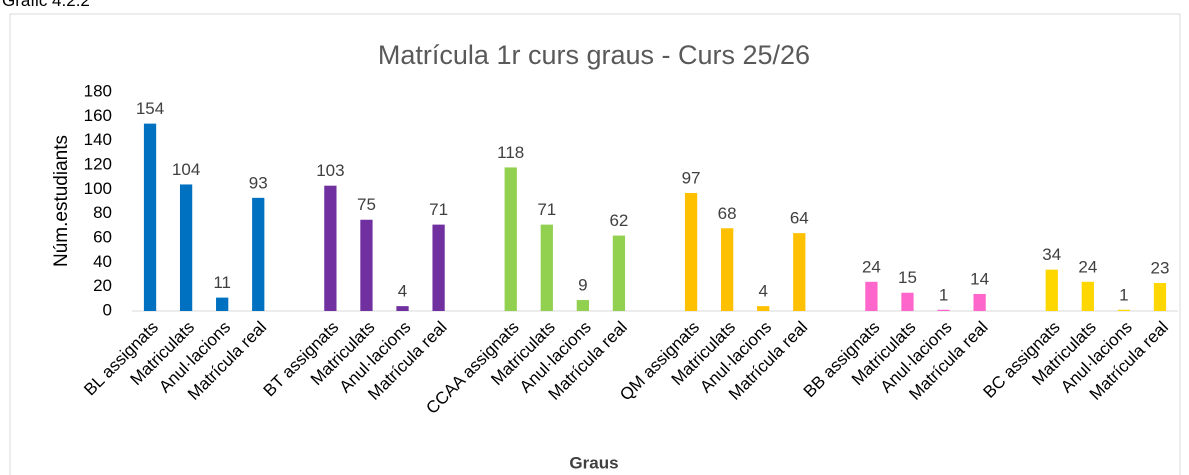 This screenshot has height=475, width=1189. What do you see at coordinates (691, 177) in the screenshot?
I see `data-label: 97` at bounding box center [691, 177].